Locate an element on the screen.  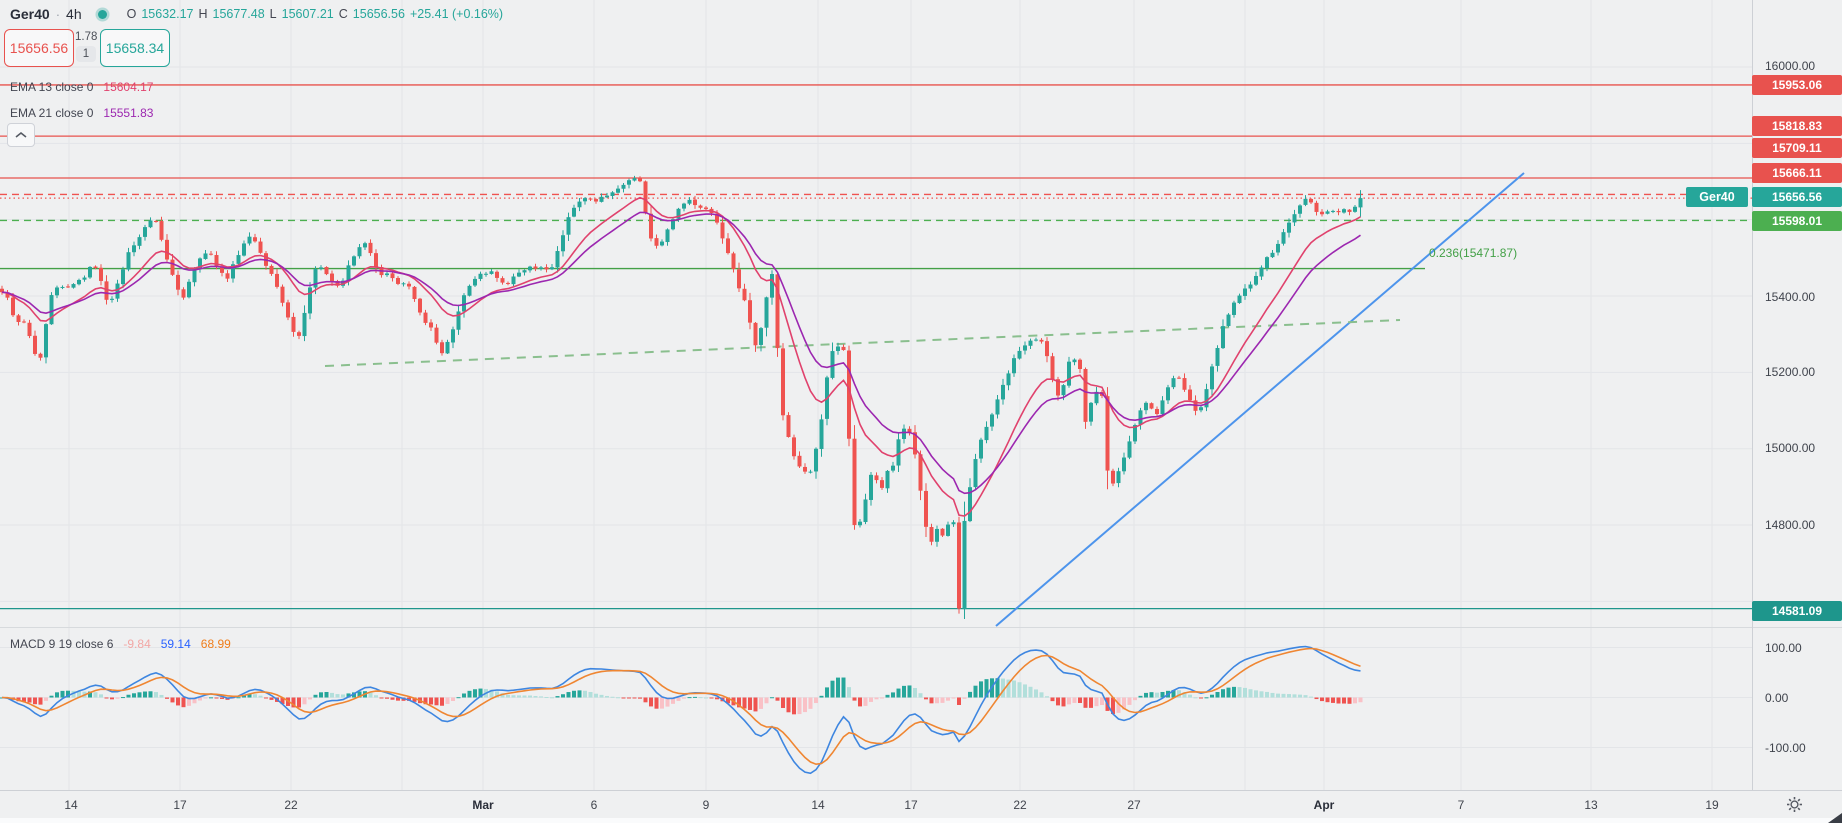
chevron-up-icon is located at coordinates (21, 134).